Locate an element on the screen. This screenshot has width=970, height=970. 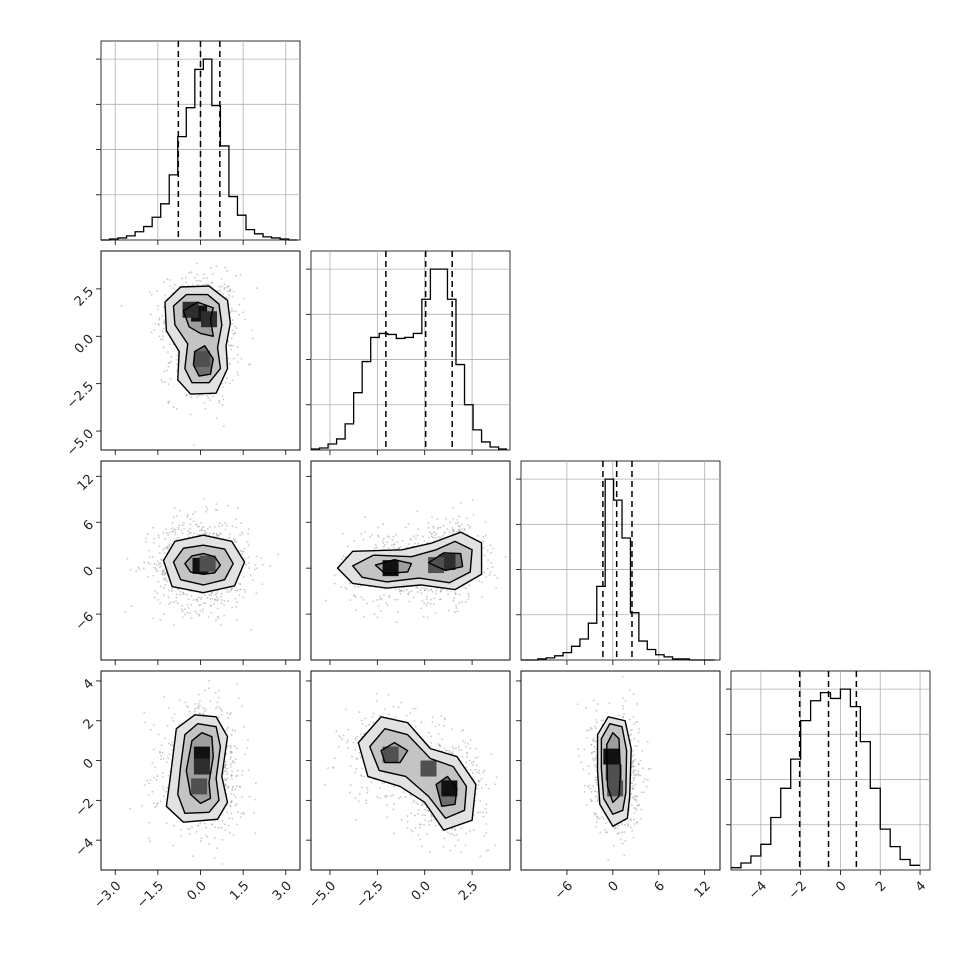
ytick-label-p3-4: 4 is located at coordinates (89, 684).